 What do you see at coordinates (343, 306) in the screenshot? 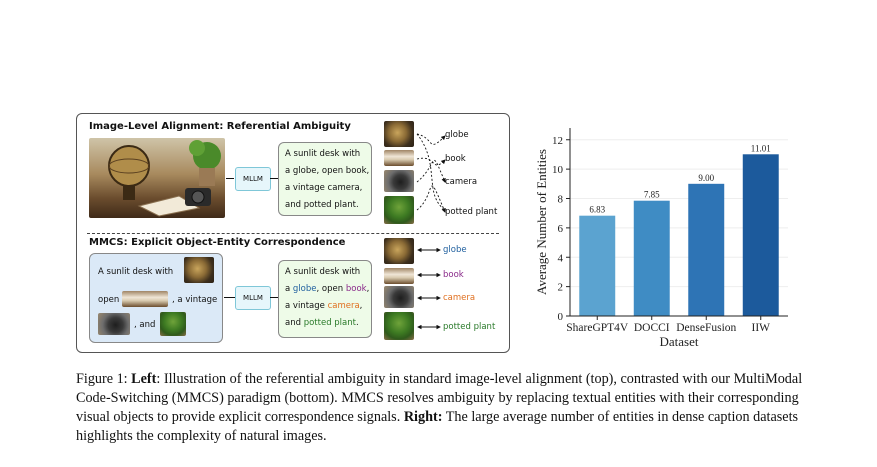
I see `caption-entity-camera: camera` at bounding box center [343, 306].